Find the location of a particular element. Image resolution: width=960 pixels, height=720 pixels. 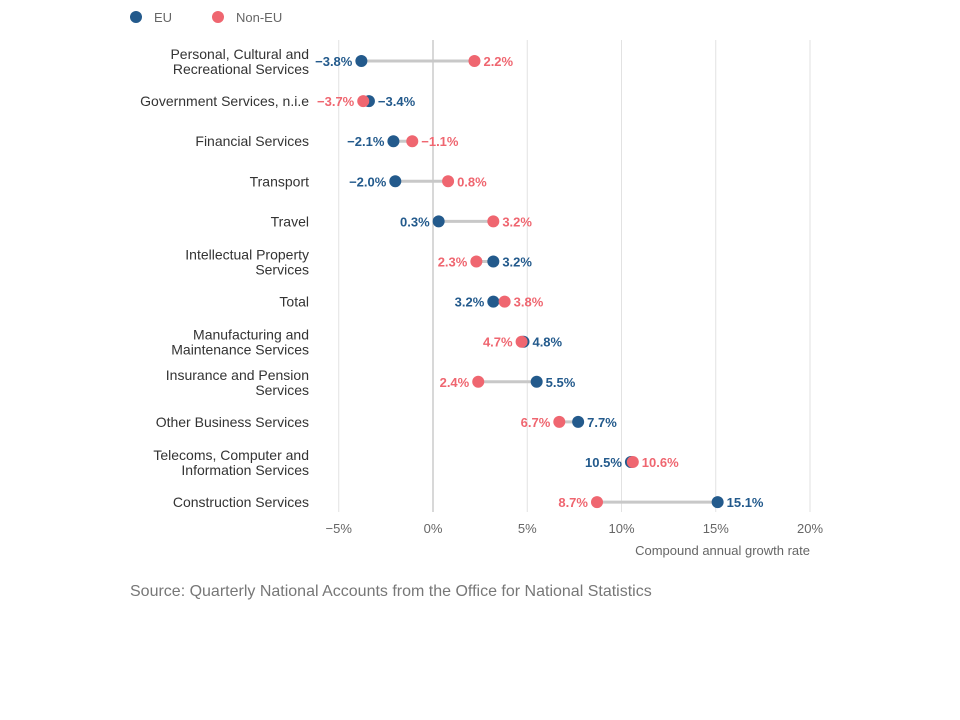

non-eu-value-label: −3.7% is located at coordinates (336, 101).